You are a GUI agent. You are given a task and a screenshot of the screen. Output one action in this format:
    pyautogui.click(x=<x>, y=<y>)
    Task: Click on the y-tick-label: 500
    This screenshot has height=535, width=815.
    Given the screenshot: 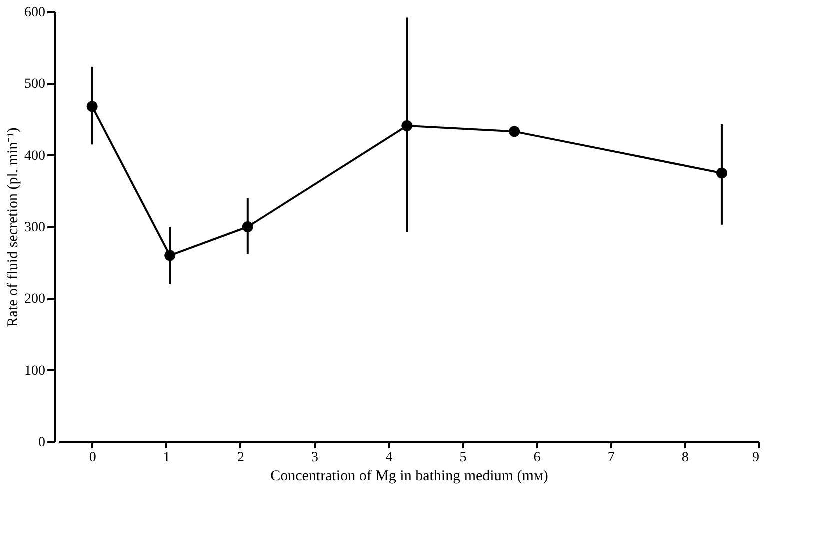 What is the action you would take?
    pyautogui.click(x=35, y=84)
    